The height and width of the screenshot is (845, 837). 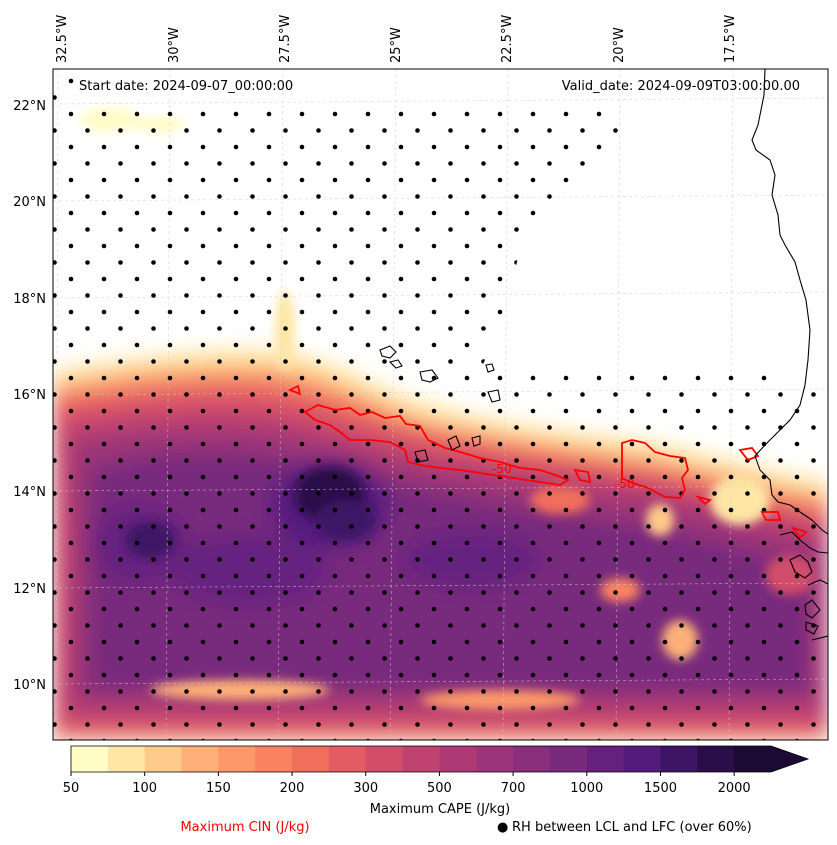 What do you see at coordinates (586, 788) in the screenshot?
I see `colorbar-tick-label: 1000` at bounding box center [586, 788].